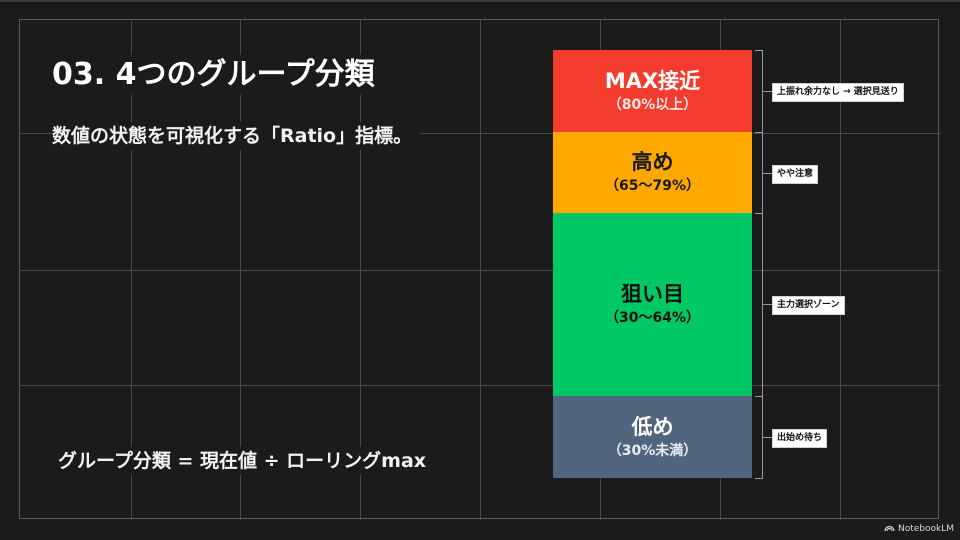  I want to click on slide-title: 03. 4つのグループ分類, so click(216, 75).